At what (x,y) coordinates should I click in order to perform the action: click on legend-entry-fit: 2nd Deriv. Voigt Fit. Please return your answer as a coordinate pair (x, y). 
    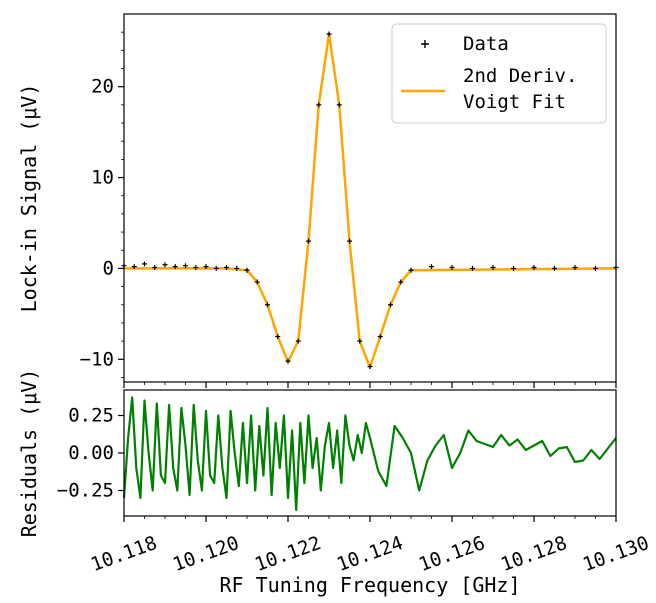
    Looking at the image, I should click on (489, 89).